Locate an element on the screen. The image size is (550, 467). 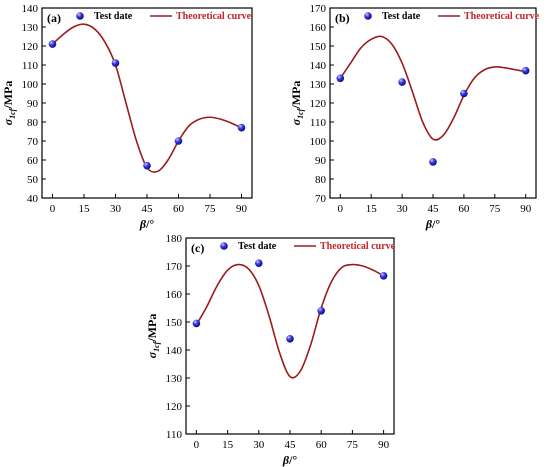
panel-c-ytick-label: 130 is located at coordinates (174, 379).